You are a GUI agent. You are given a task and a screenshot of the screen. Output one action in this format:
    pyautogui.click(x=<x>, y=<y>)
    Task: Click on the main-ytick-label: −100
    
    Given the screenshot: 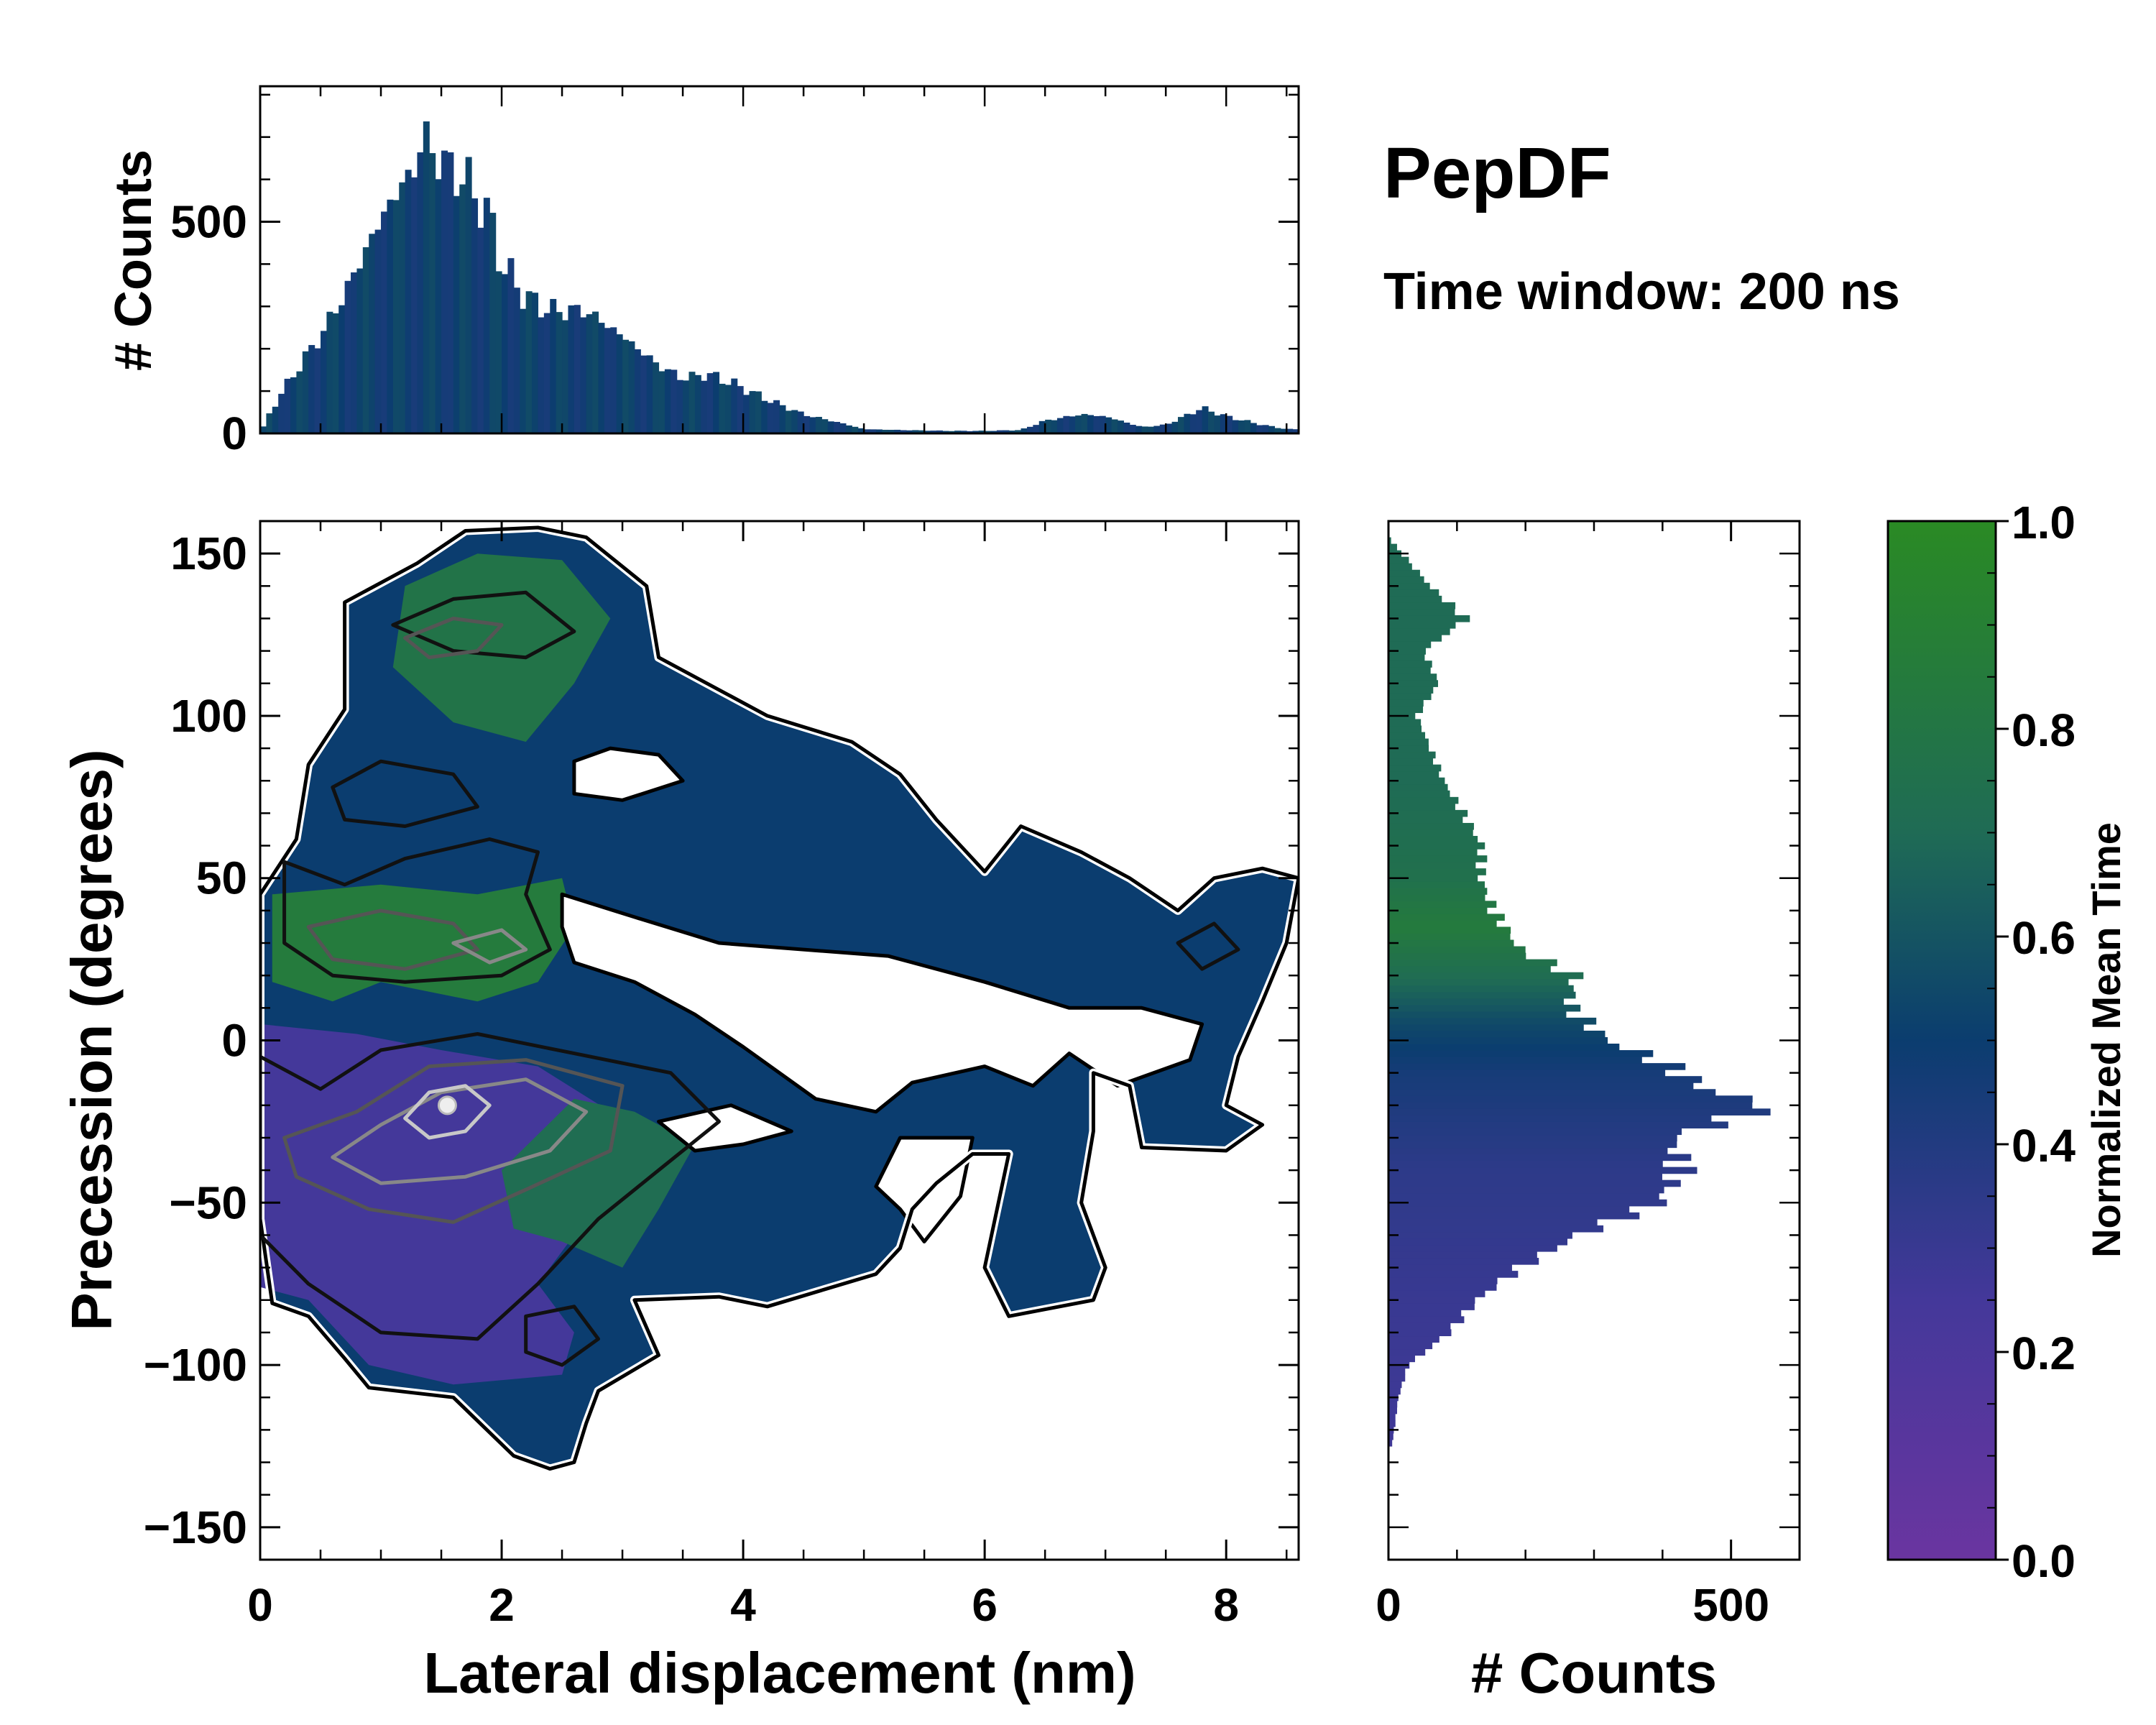 What is the action you would take?
    pyautogui.click(x=195, y=1365)
    